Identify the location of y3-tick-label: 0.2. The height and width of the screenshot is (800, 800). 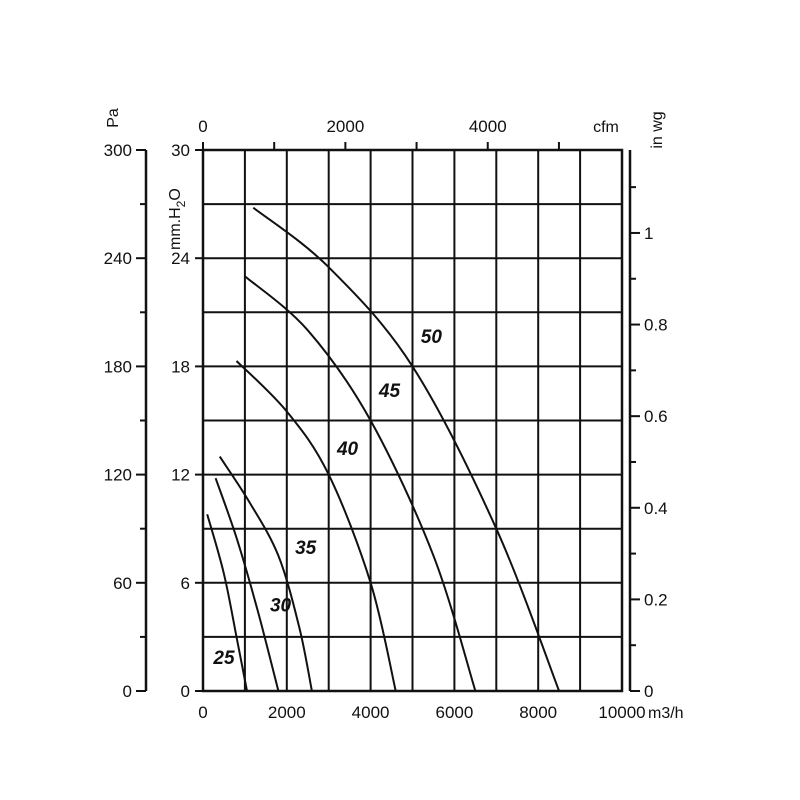
(656, 599).